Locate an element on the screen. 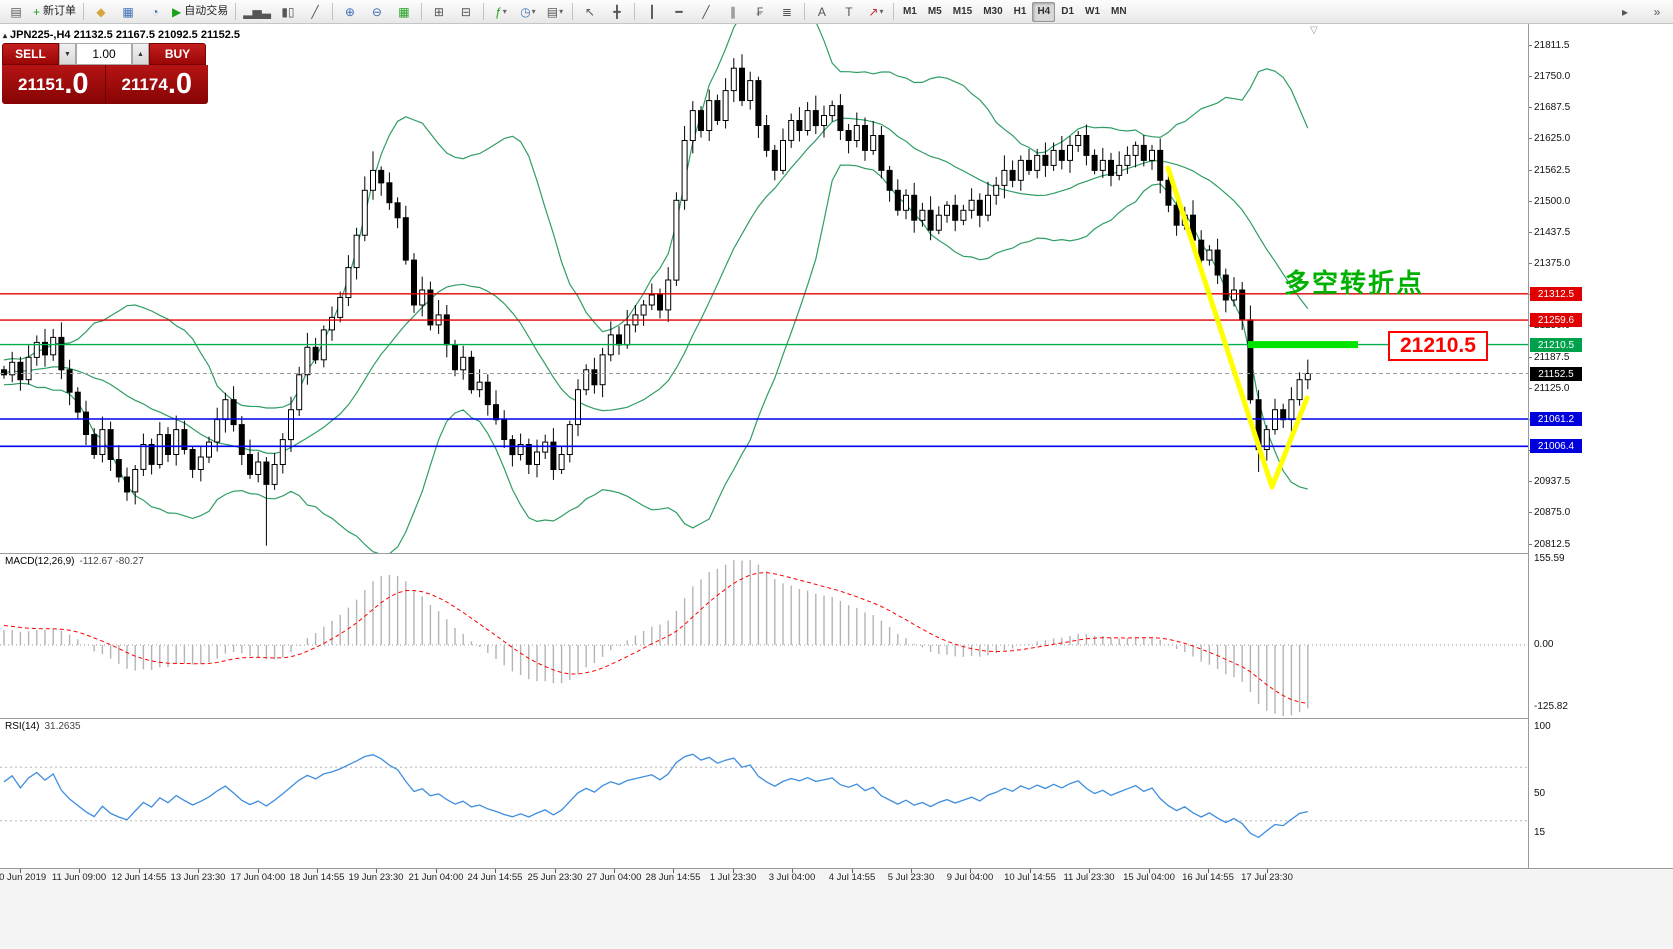 The height and width of the screenshot is (949, 1673). grid-lines-tool-icon: ≣ is located at coordinates (786, 11).